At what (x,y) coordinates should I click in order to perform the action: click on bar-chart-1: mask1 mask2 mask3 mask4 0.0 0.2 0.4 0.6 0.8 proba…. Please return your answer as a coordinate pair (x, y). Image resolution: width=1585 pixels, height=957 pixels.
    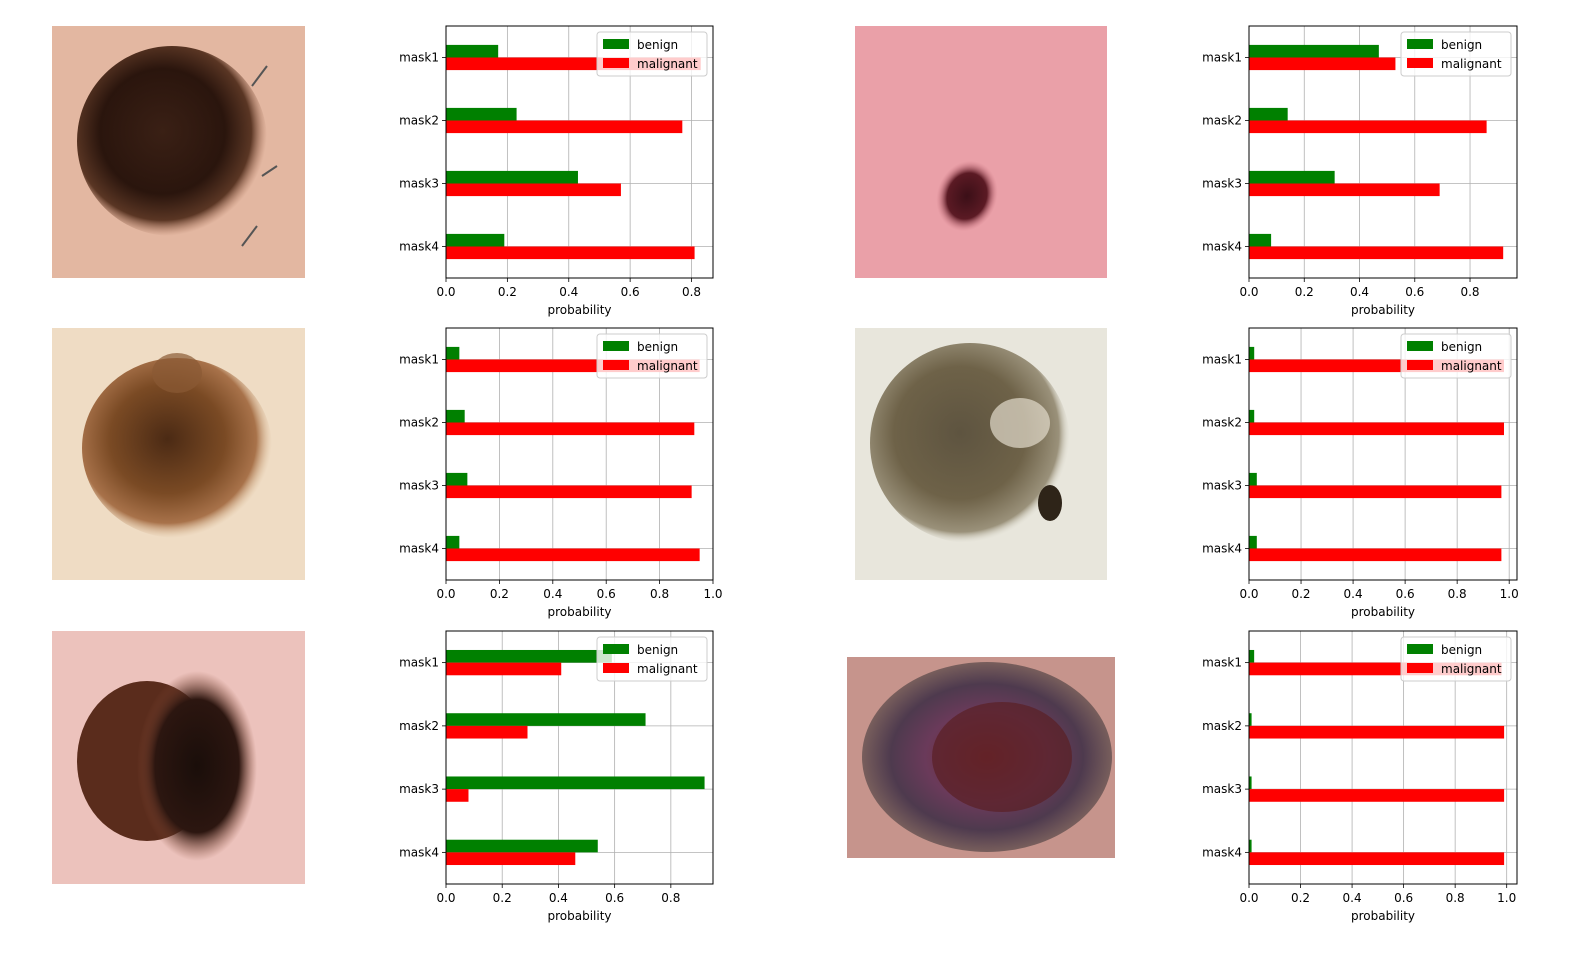
    Looking at the image, I should click on (579, 181).